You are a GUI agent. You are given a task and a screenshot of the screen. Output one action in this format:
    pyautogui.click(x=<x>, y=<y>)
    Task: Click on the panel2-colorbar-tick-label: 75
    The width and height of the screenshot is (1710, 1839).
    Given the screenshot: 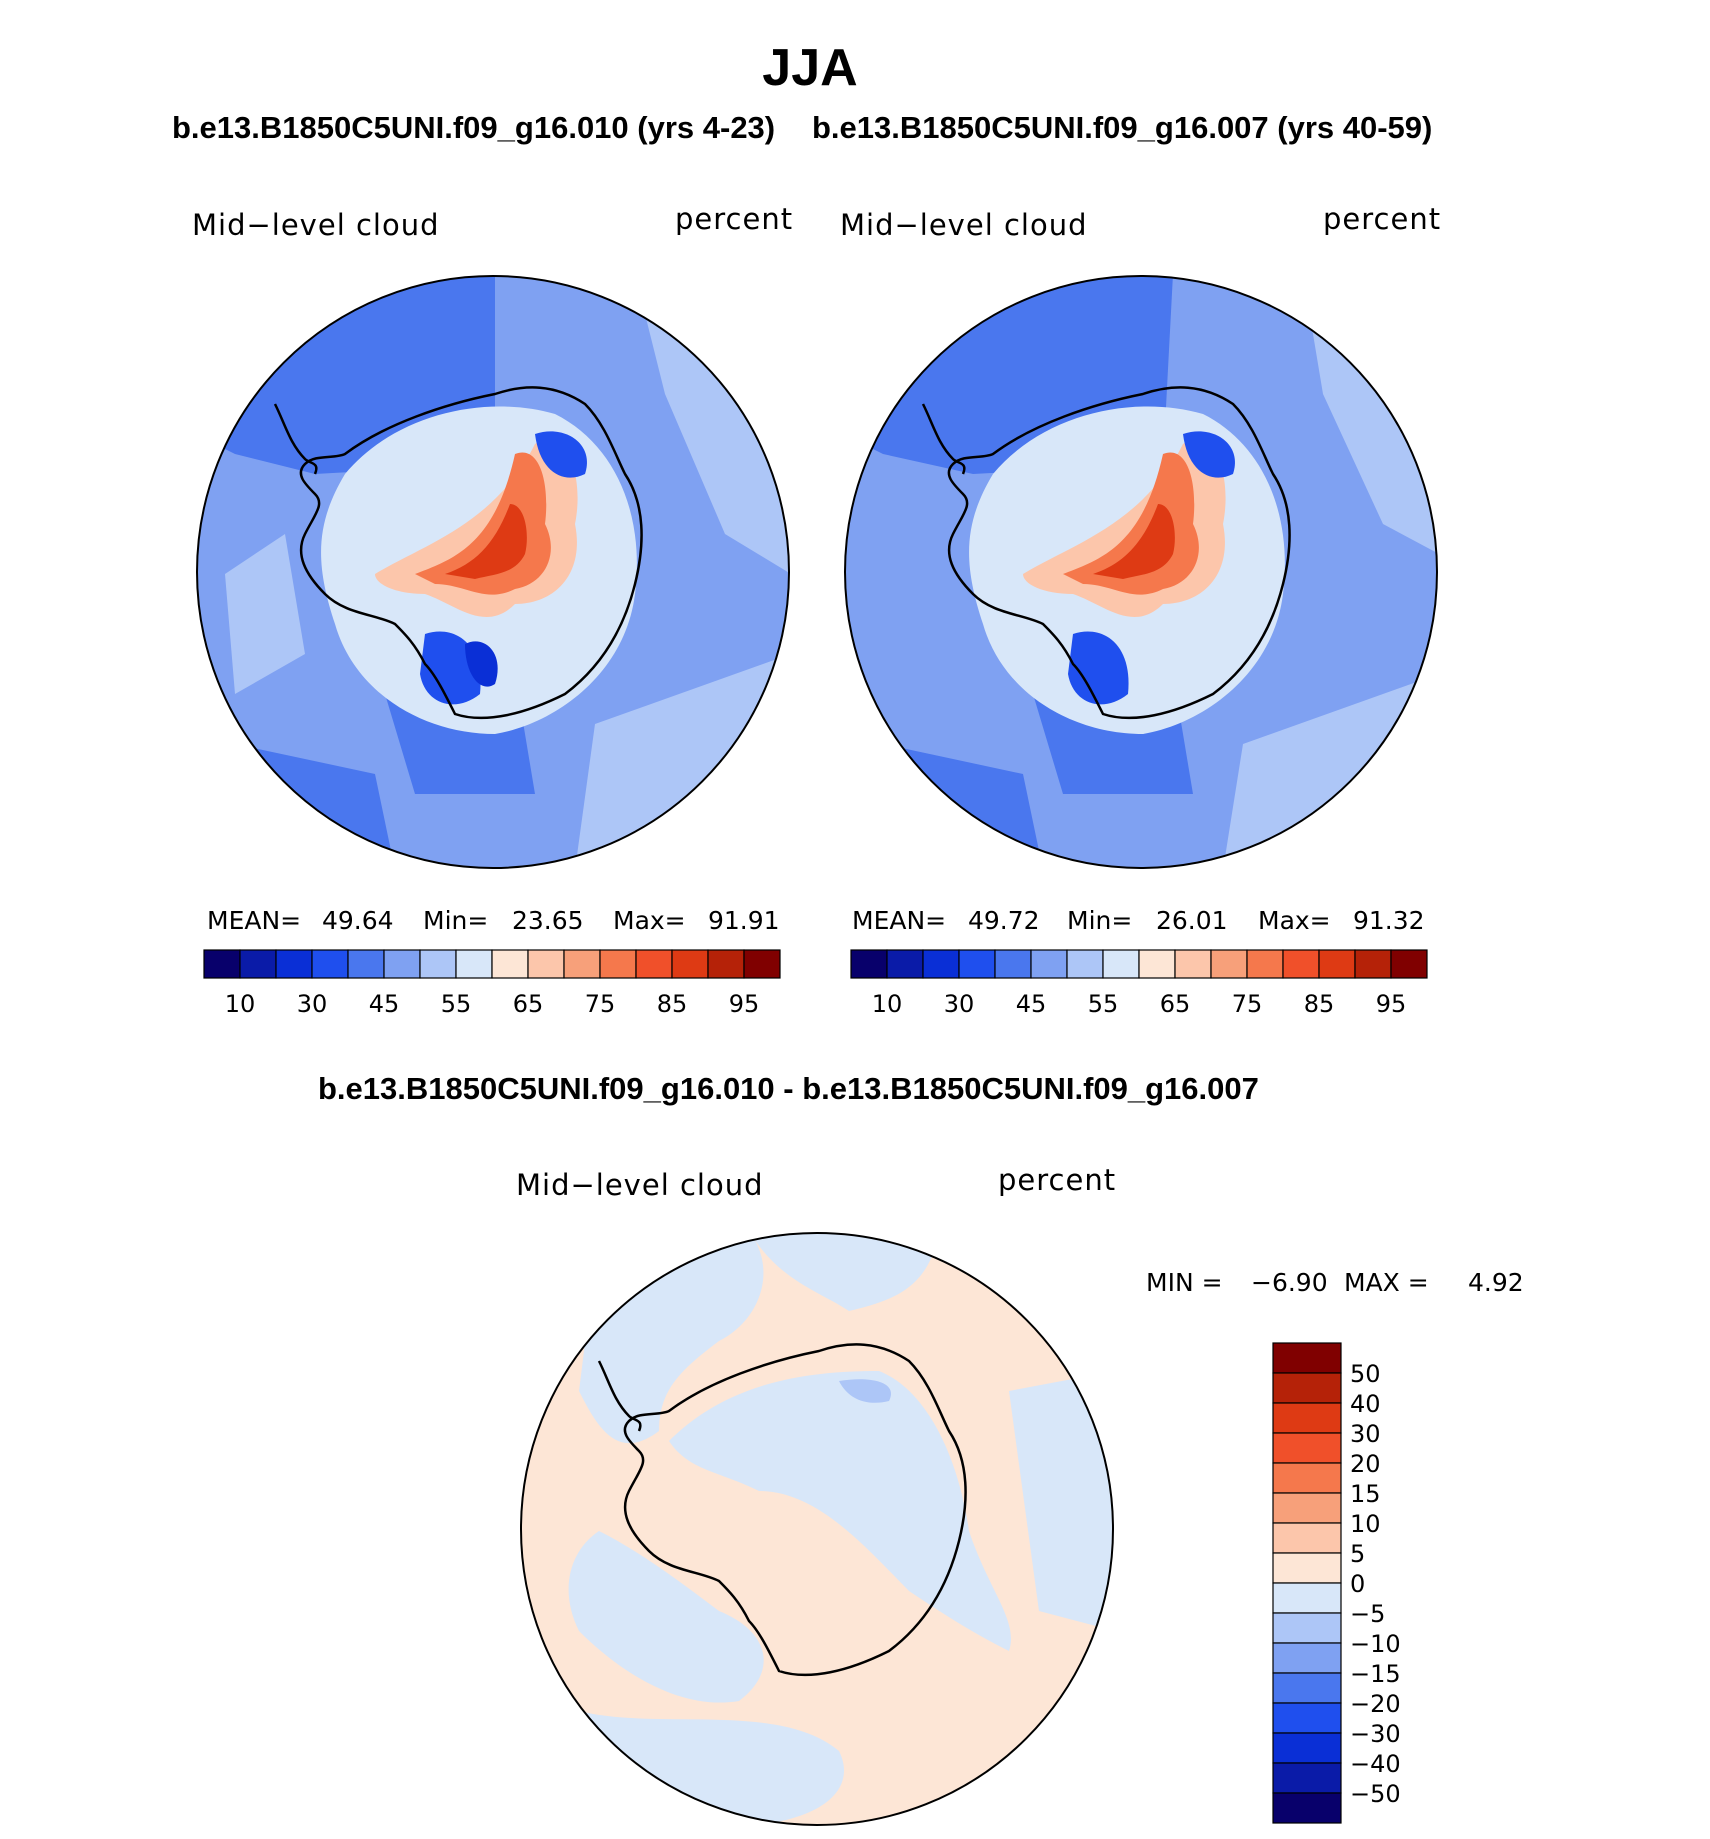 What is the action you would take?
    pyautogui.click(x=1247, y=1004)
    